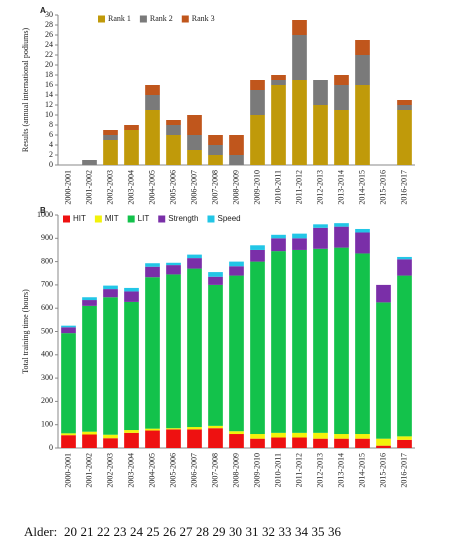  I want to click on x-tick-label: 2002-2003, so click(109, 187).